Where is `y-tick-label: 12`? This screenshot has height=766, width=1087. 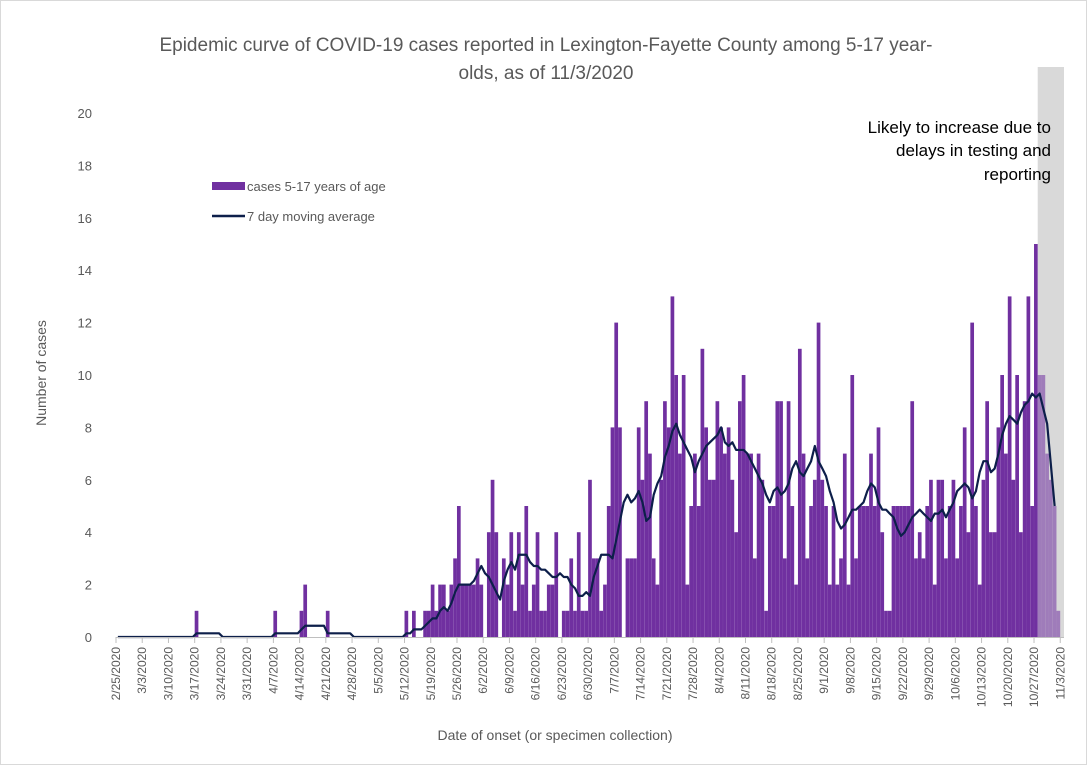 y-tick-label: 12 is located at coordinates (85, 323).